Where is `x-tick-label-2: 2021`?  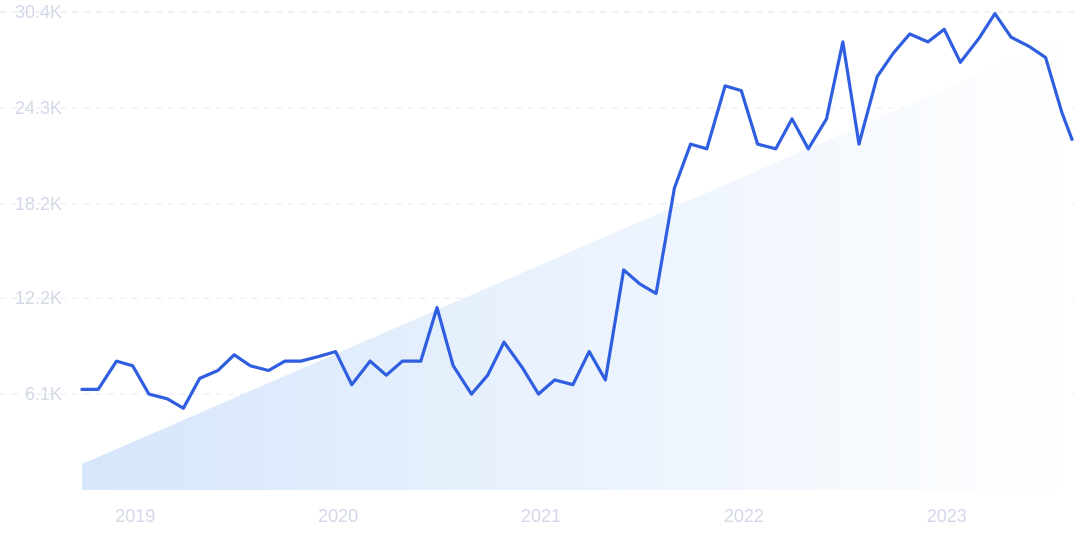
x-tick-label-2: 2021 is located at coordinates (541, 516).